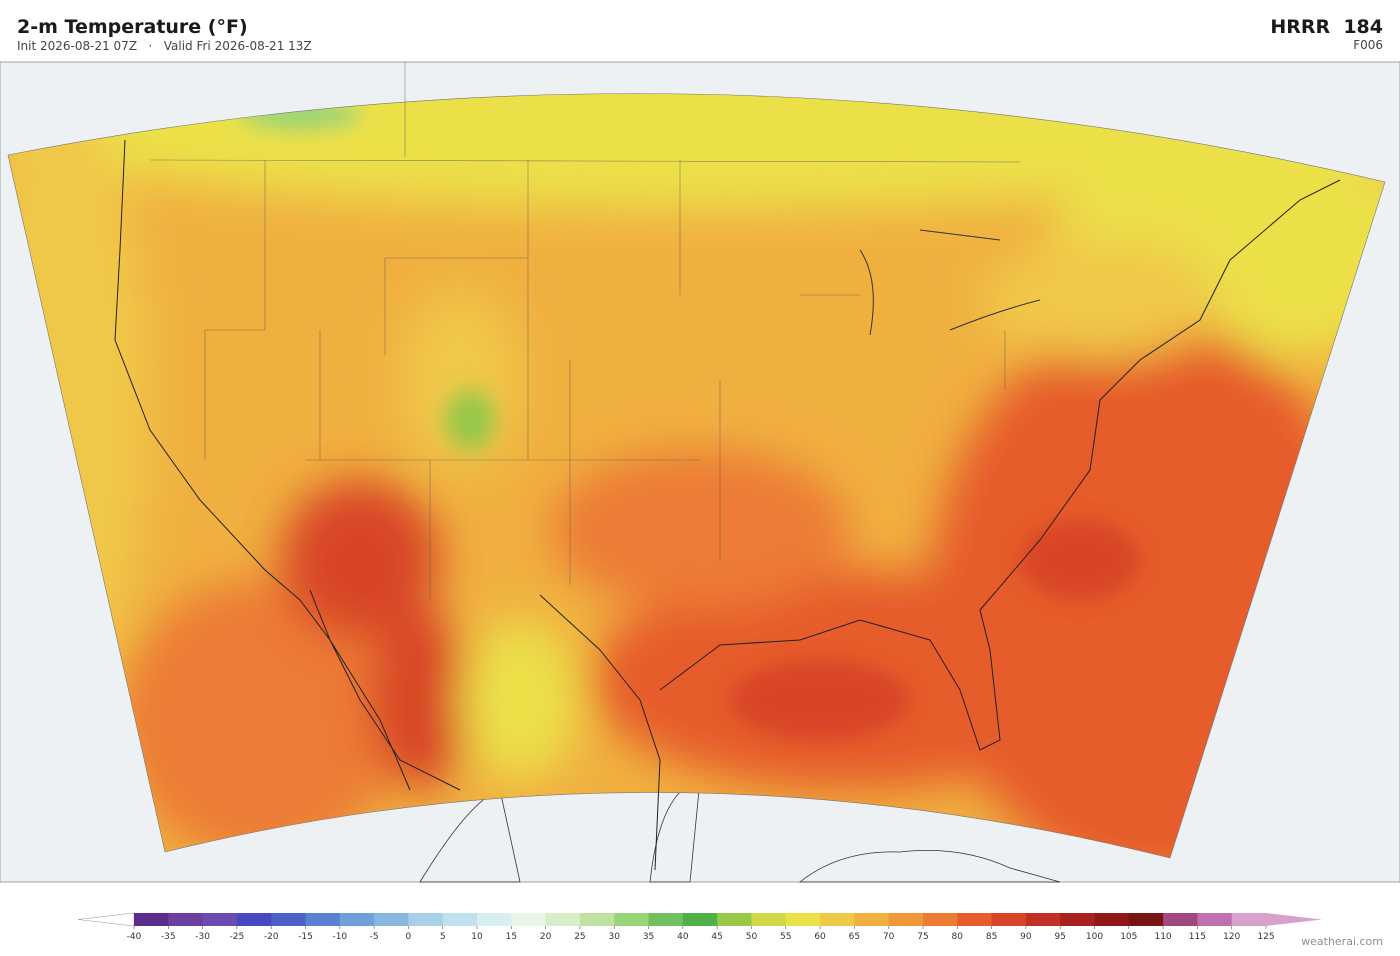  Describe the element at coordinates (958, 937) in the screenshot. I see `colorbar-tick-label: 80` at that location.